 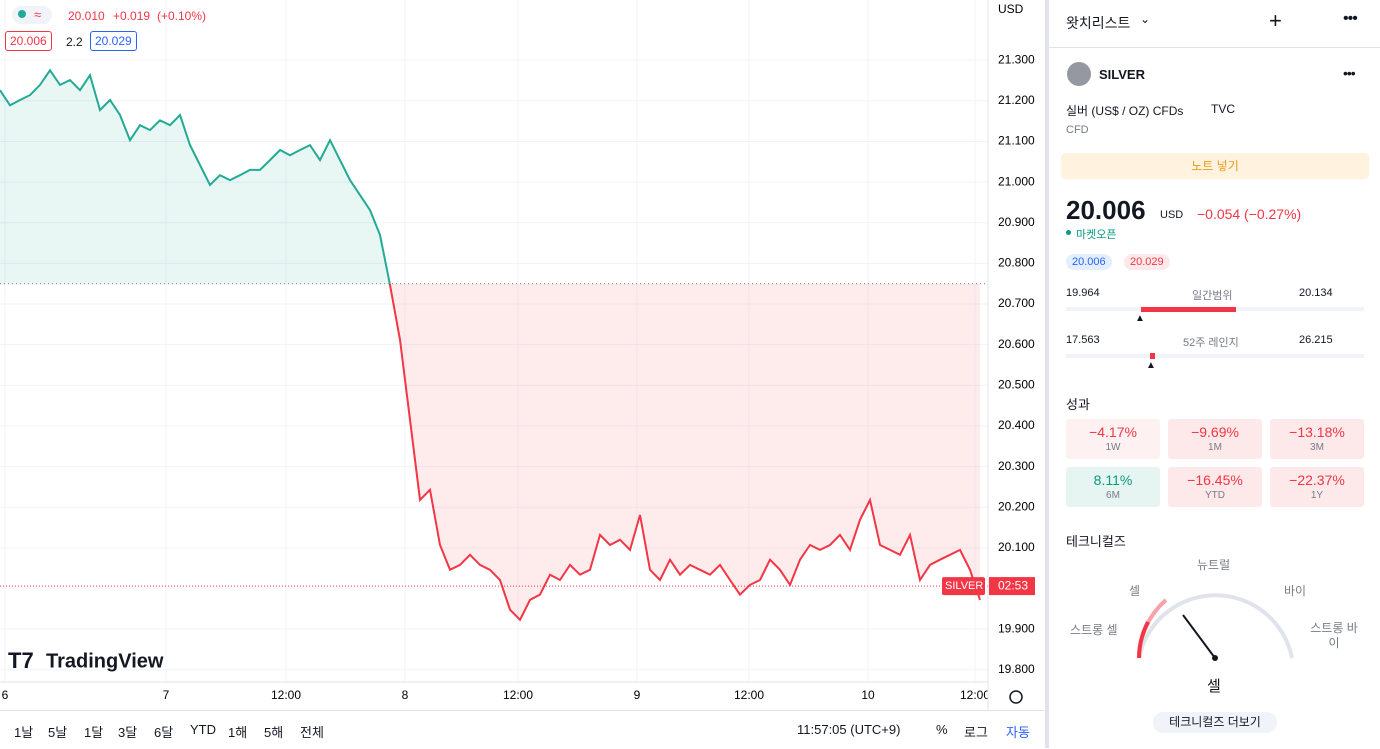 I want to click on log-toggle: 로그, so click(x=976, y=732).